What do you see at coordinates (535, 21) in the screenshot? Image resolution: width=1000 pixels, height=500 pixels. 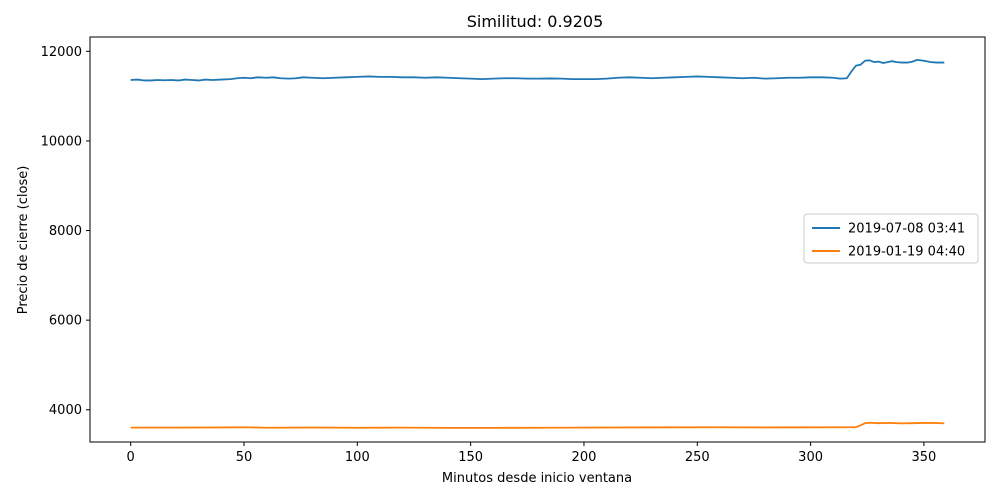 I see `chart-title: Similitud: 0.9205` at bounding box center [535, 21].